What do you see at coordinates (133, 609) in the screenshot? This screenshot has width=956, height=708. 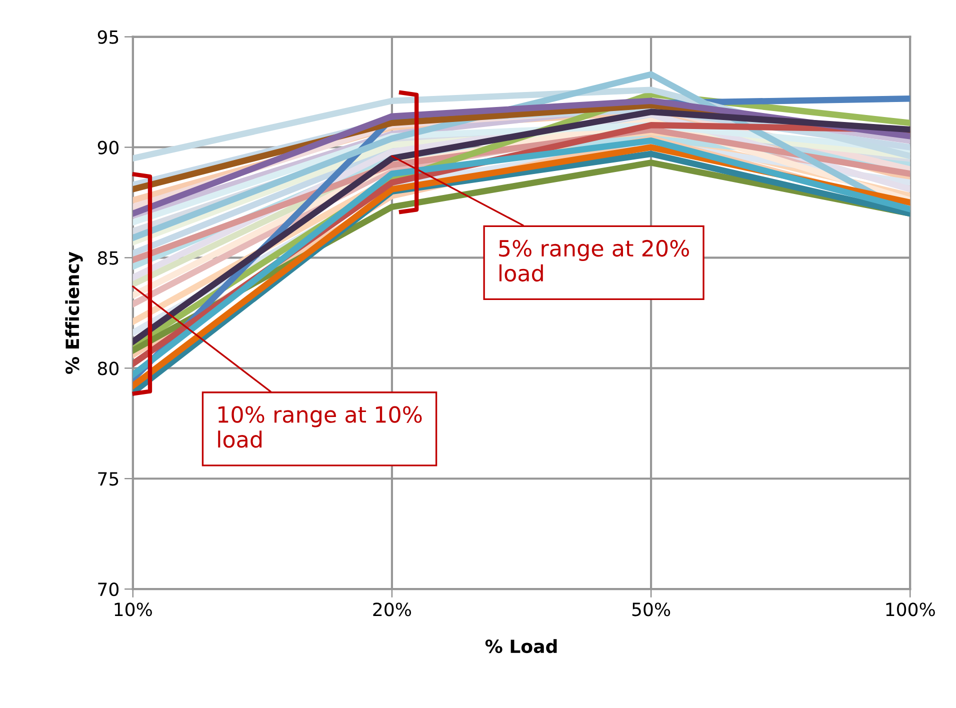 I see `x-tick-label: 10%` at bounding box center [133, 609].